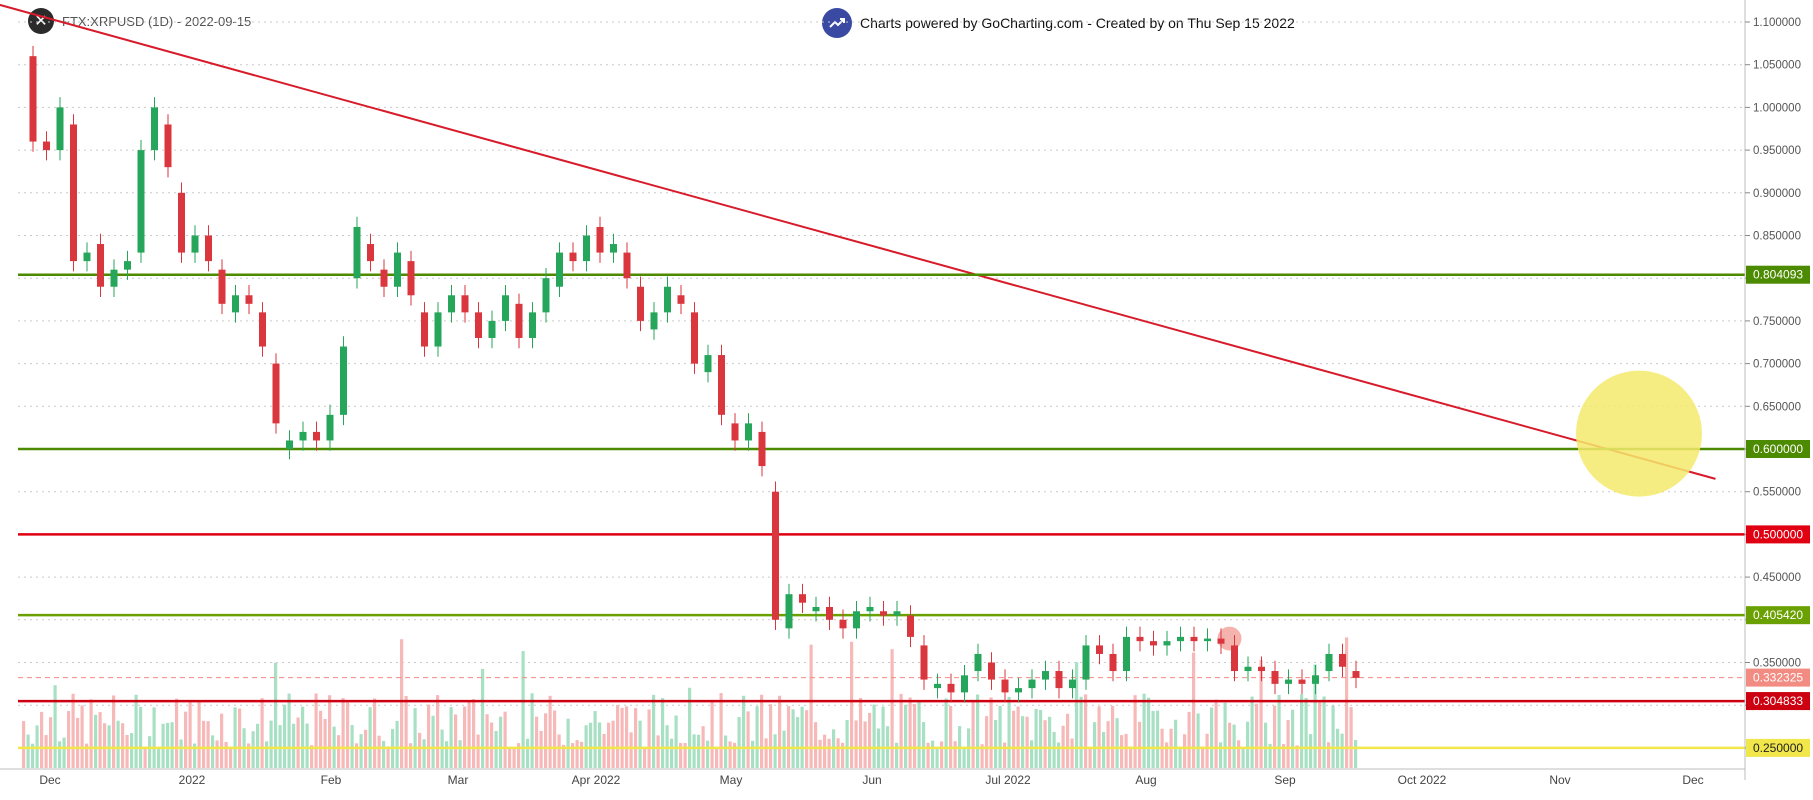 This screenshot has width=1813, height=800. What do you see at coordinates (1777, 407) in the screenshot?
I see `y-tick-label: 0.650000` at bounding box center [1777, 407].